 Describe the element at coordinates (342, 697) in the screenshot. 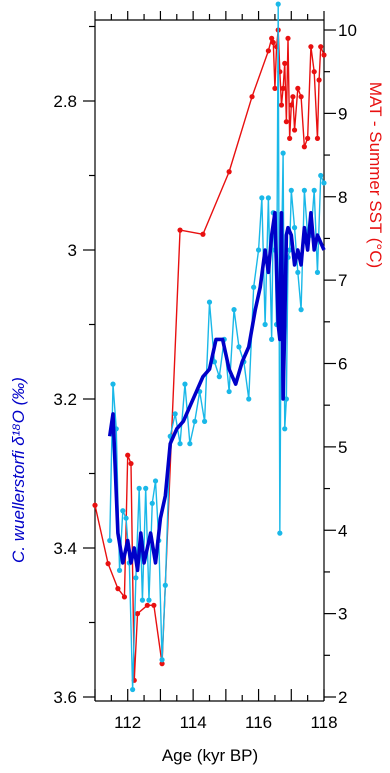

I see `y-right-tick-label: 2` at that location.